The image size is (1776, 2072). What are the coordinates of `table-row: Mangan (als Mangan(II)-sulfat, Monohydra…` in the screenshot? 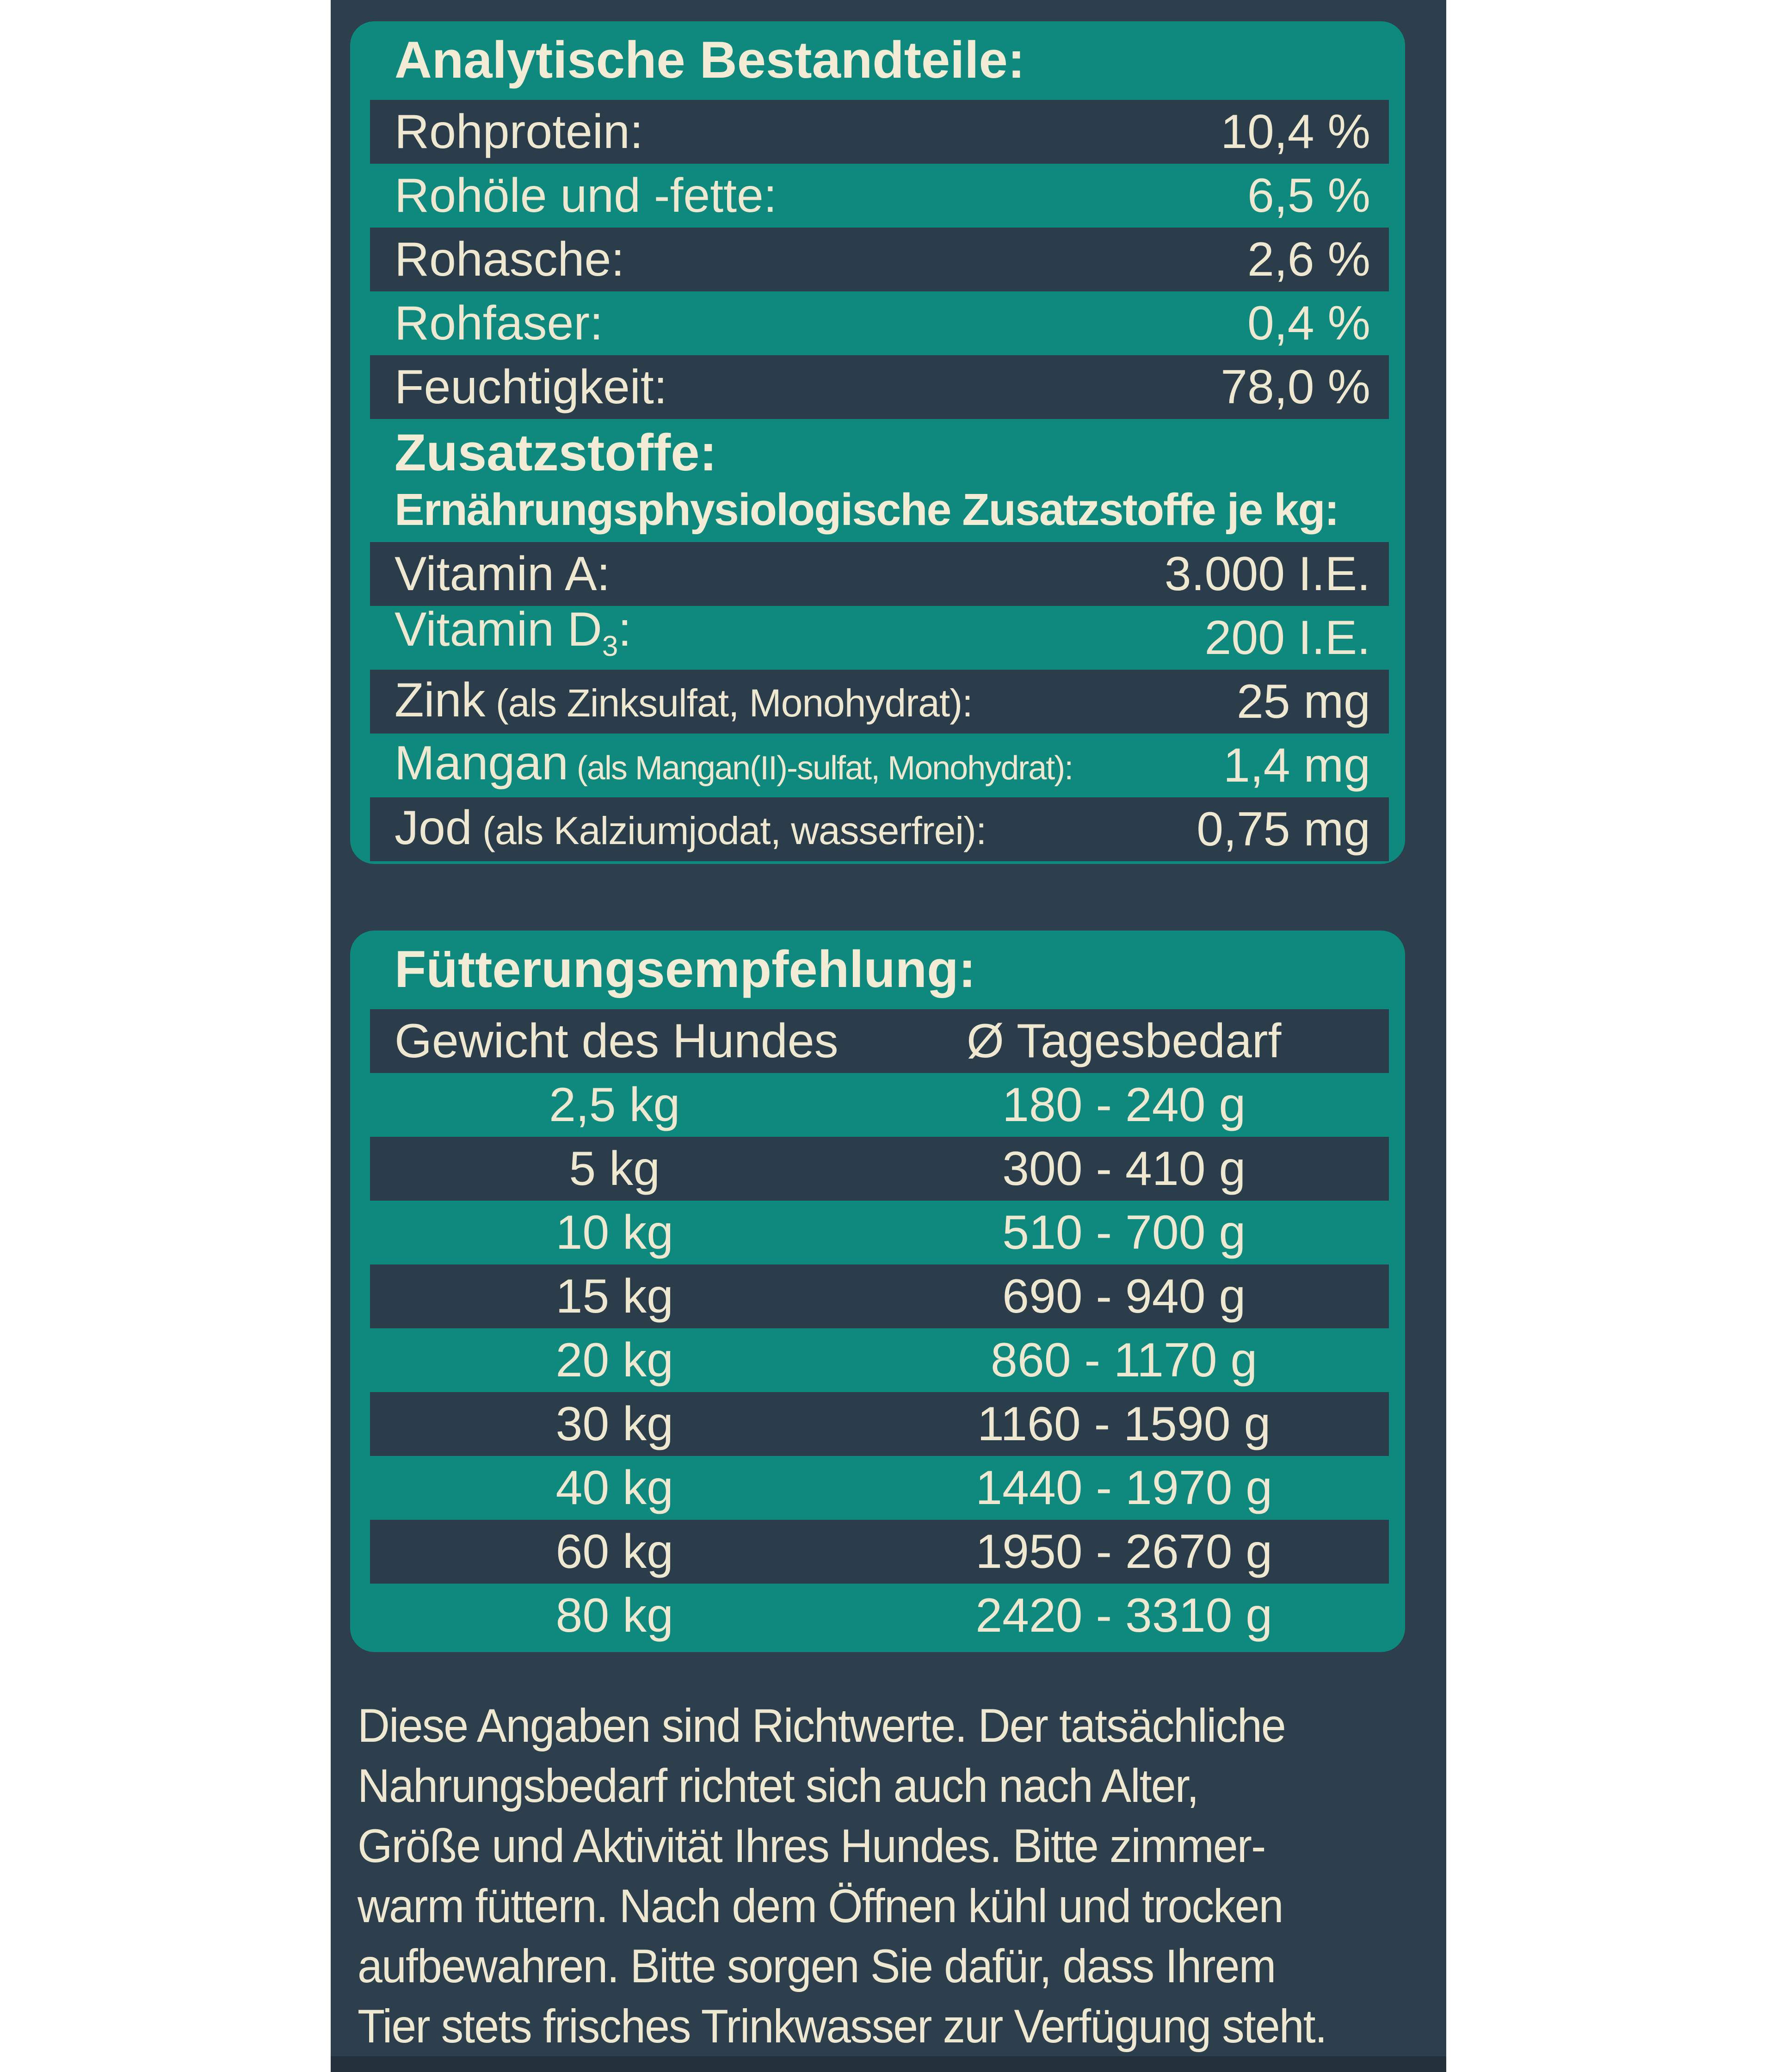 It's located at (880, 766).